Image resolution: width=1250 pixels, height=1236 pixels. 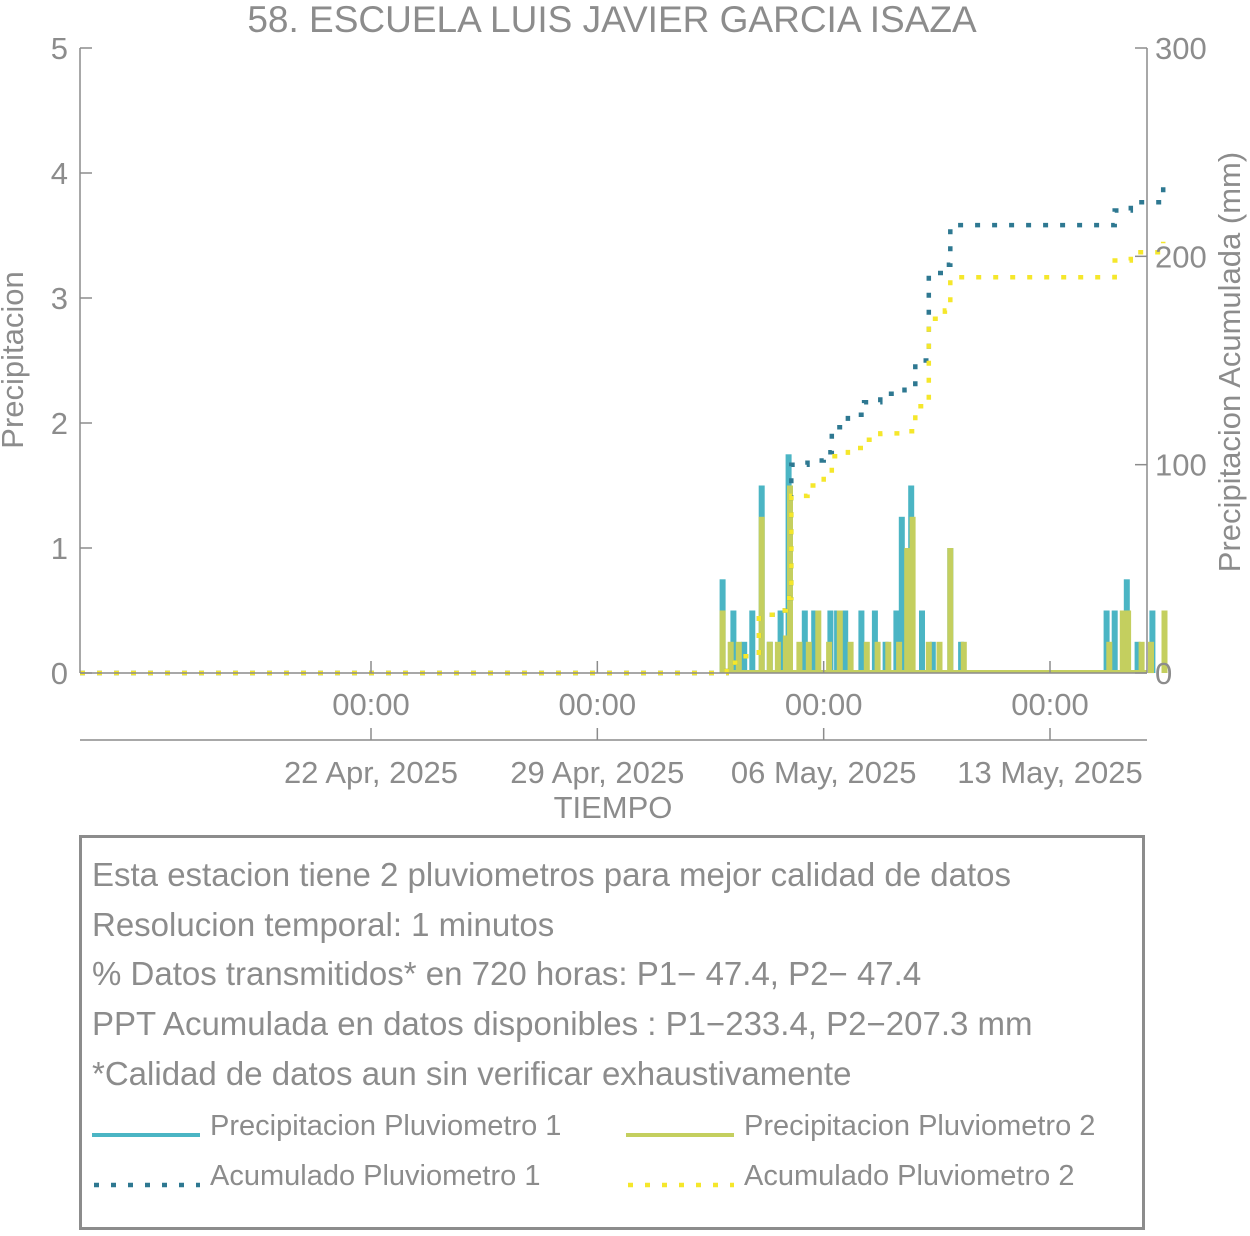 What do you see at coordinates (147, 1185) in the screenshot?
I see `legend-swatch-cum-p1` at bounding box center [147, 1185].